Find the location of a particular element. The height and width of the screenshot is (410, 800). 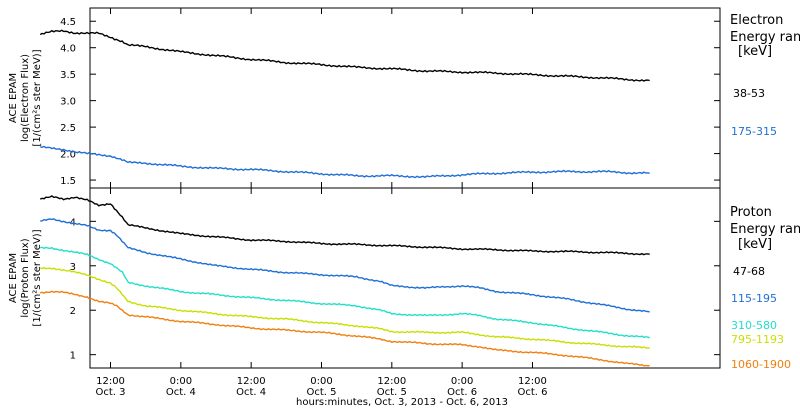

y-axis-label: log(Electron Flux) is located at coordinates (25, 98).